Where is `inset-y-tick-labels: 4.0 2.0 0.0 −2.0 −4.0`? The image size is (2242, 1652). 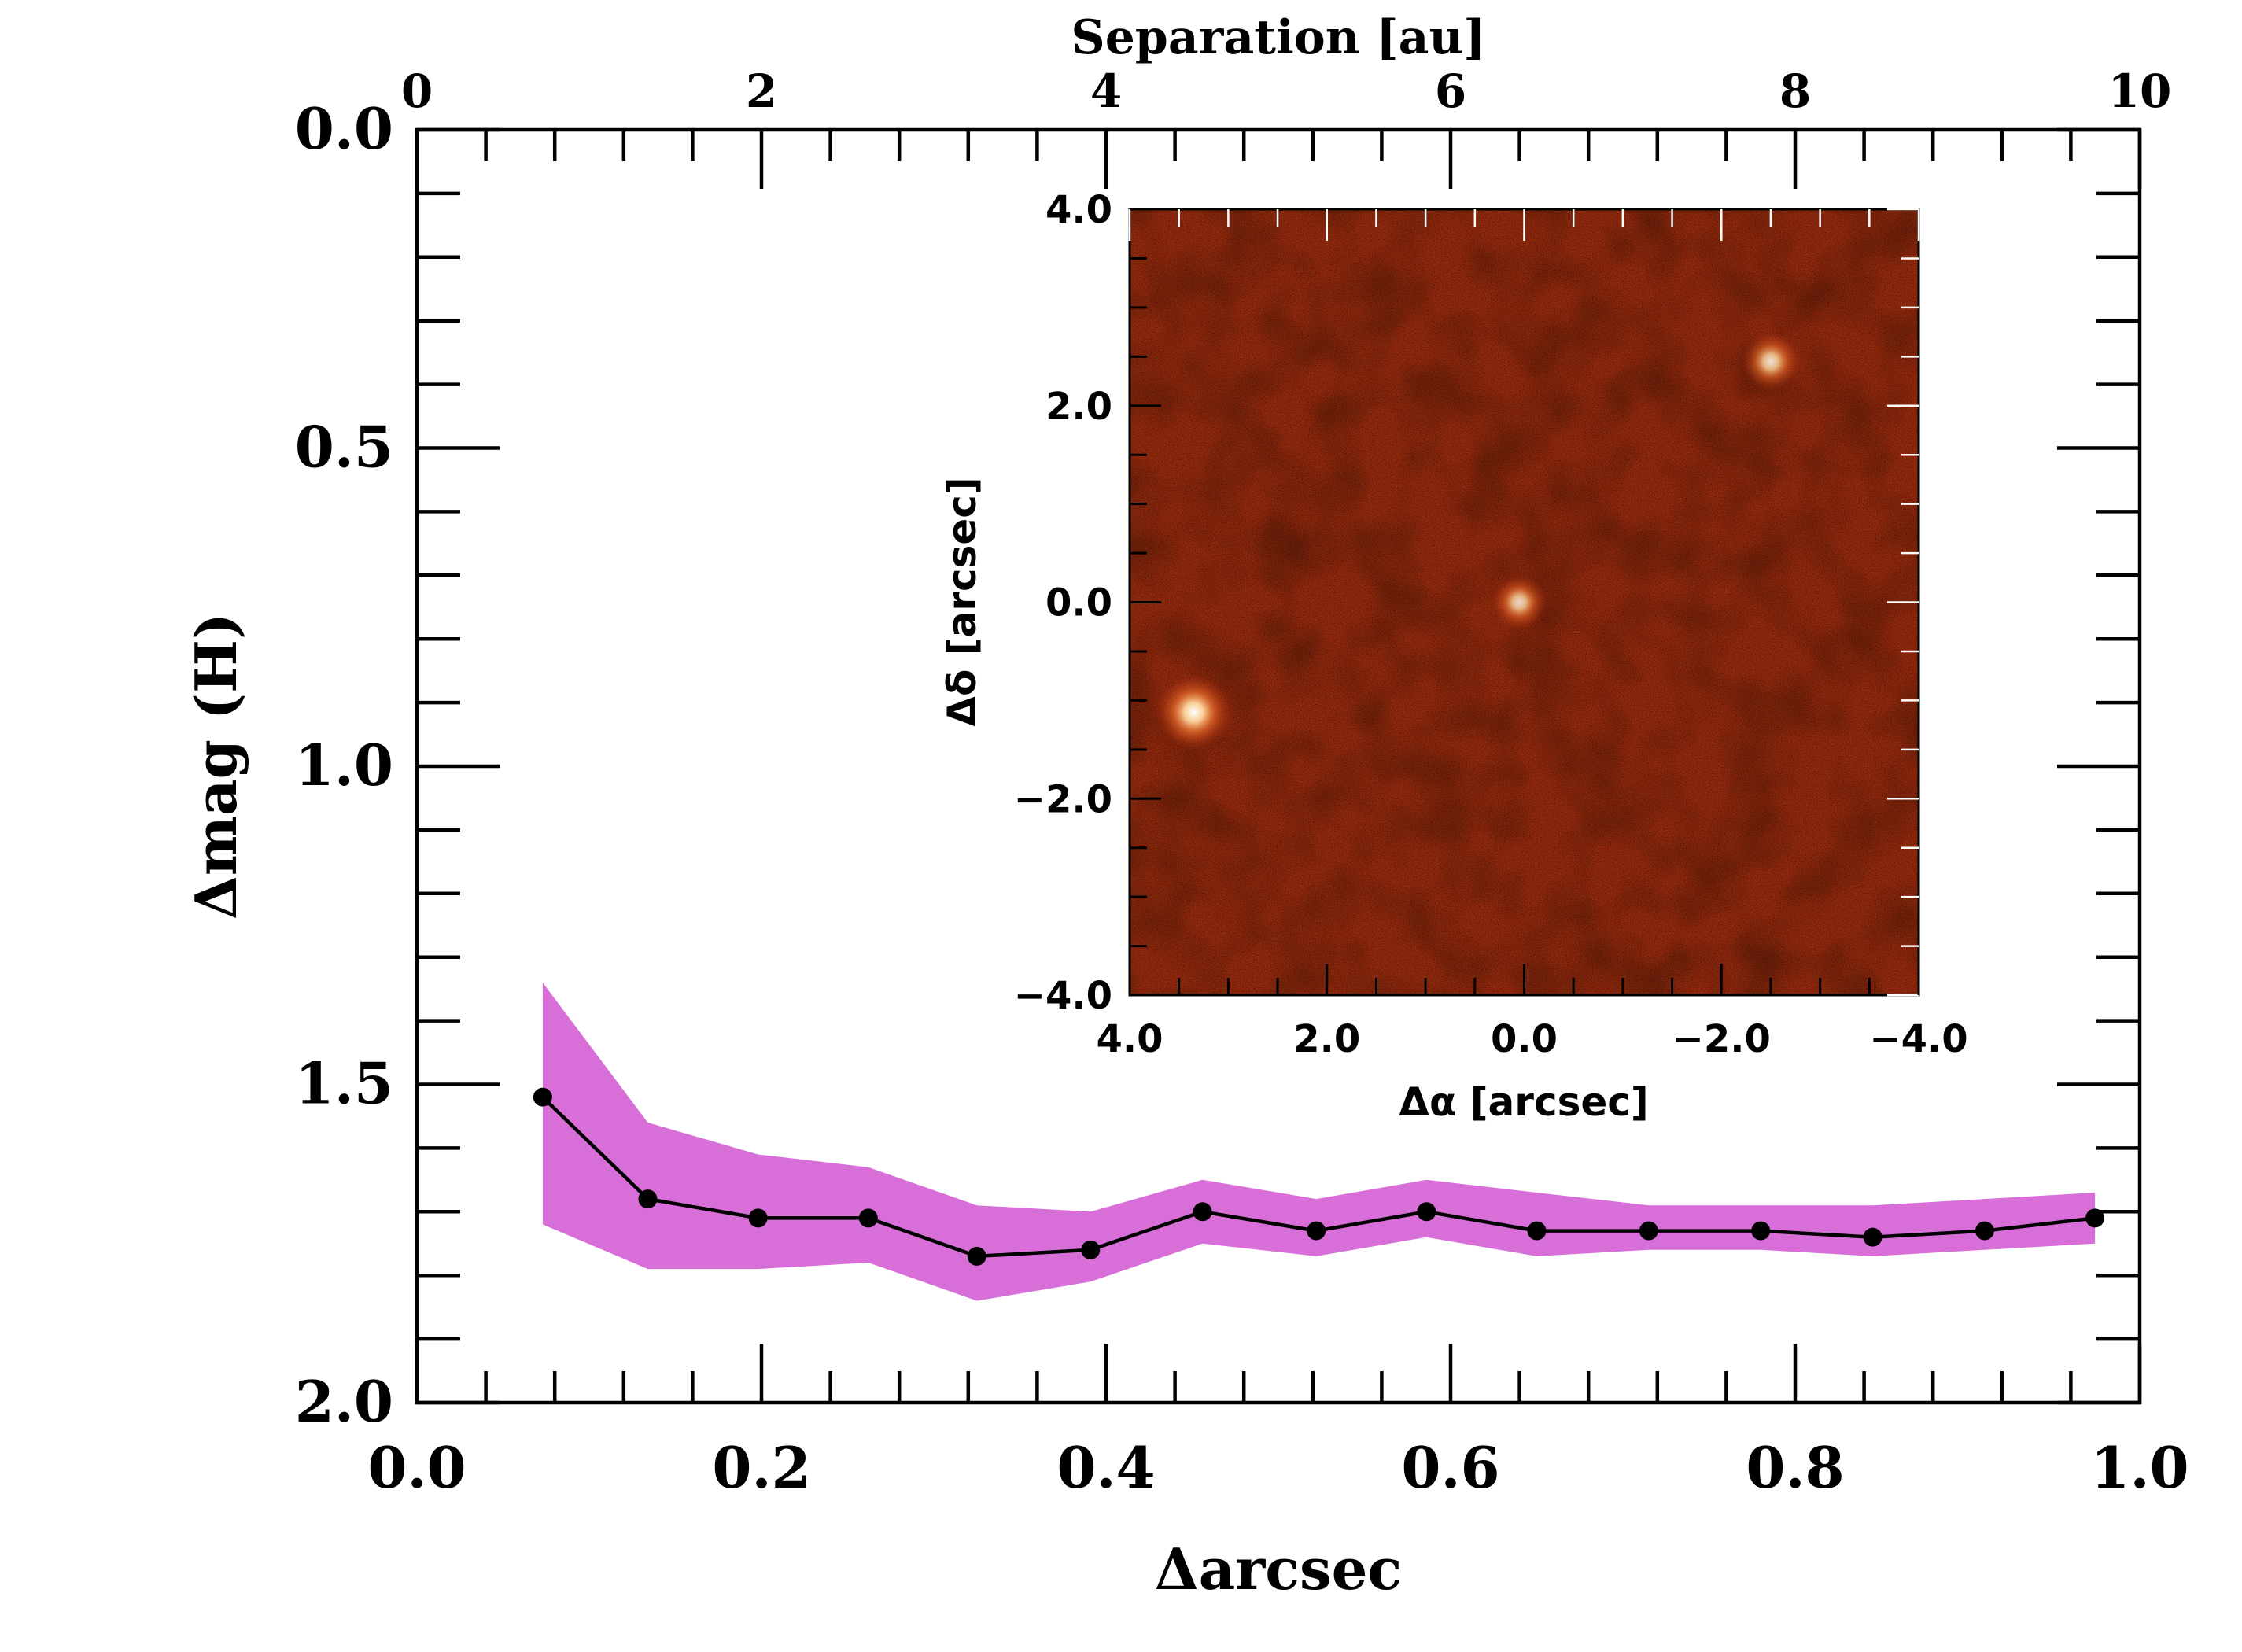 inset-y-tick-labels: 4.0 2.0 0.0 −2.0 −4.0 is located at coordinates (1063, 603).